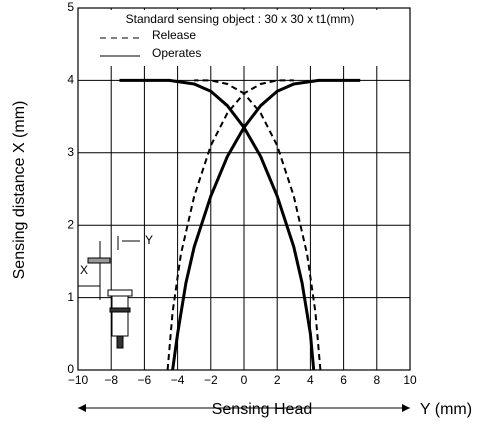 This screenshot has height=431, width=485. Describe the element at coordinates (111, 380) in the screenshot. I see `x-tick-label: −8` at that location.